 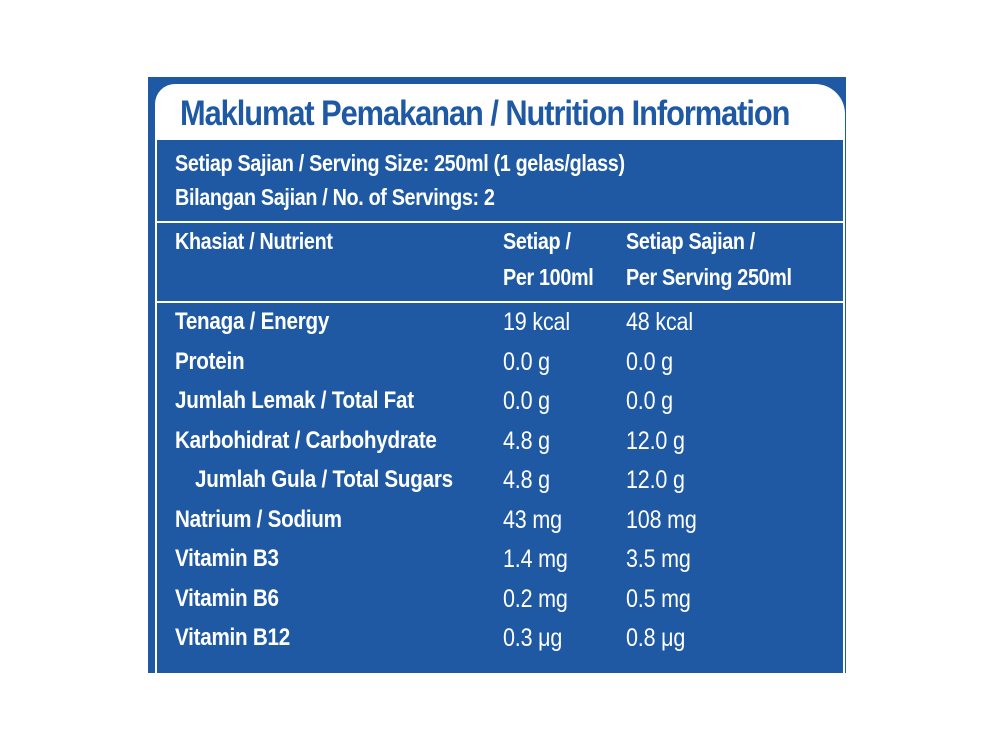 I want to click on row-label: Jumlah Lemak / Total Fat, so click(x=294, y=400).